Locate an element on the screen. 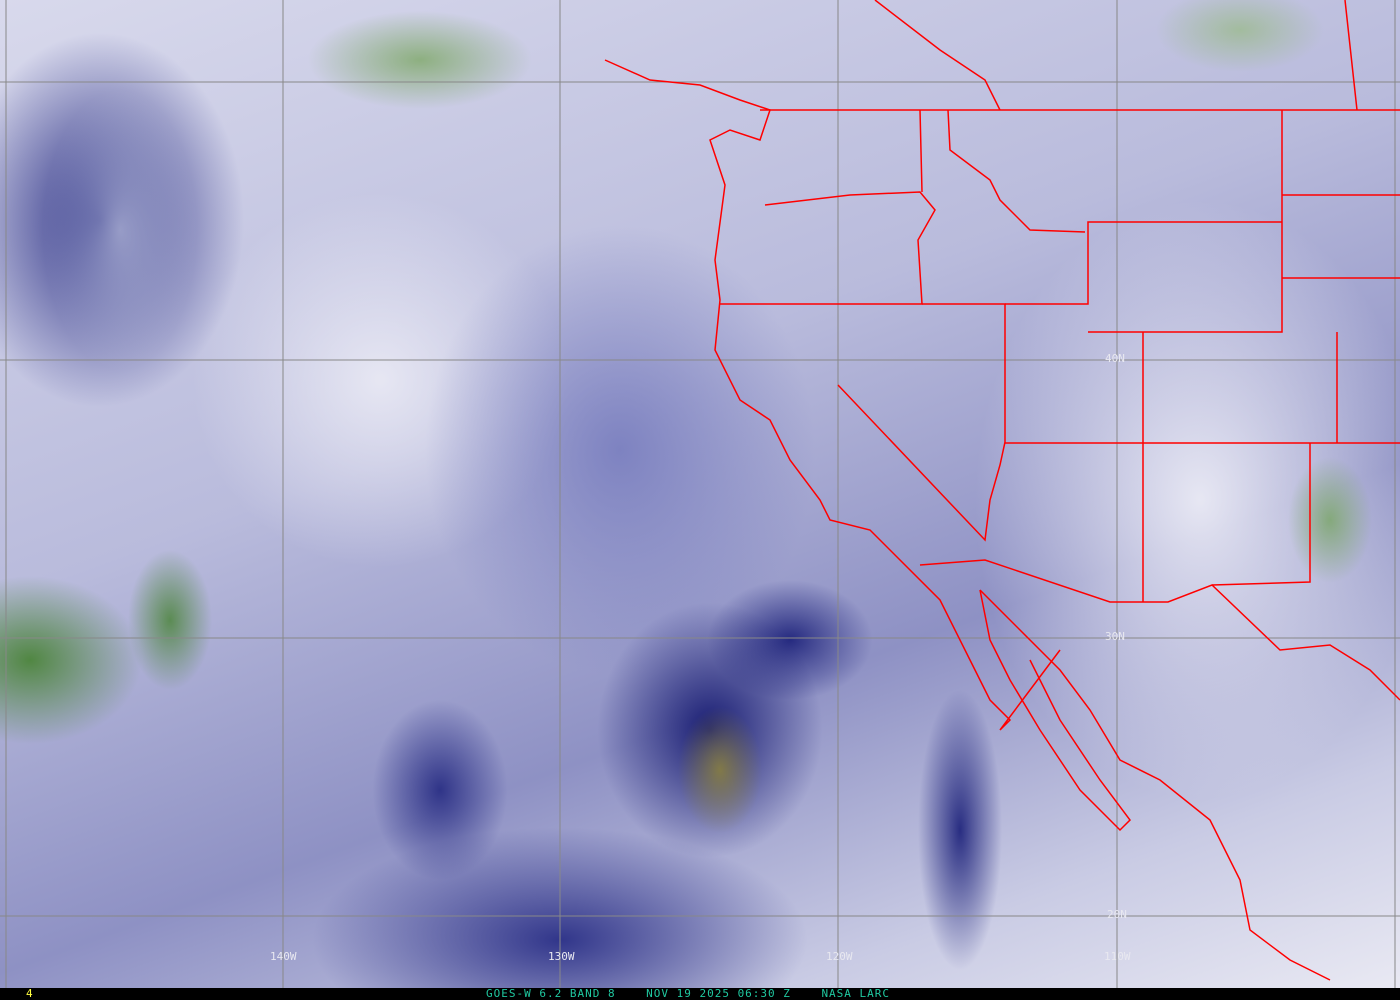  footer-bar is located at coordinates (700, 994).